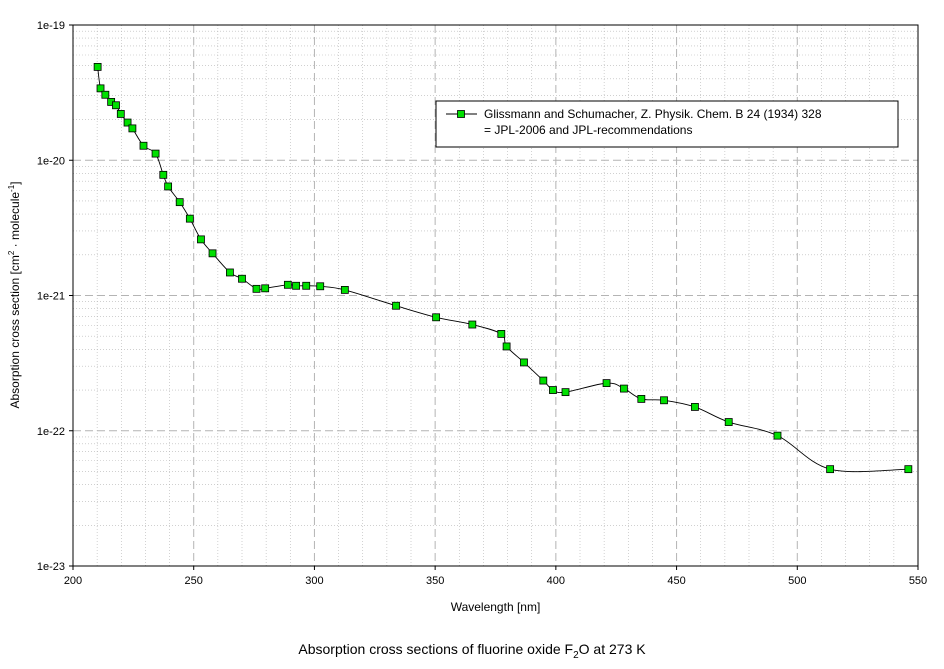 The height and width of the screenshot is (669, 944). Describe the element at coordinates (194, 581) in the screenshot. I see `x-tick-label: 250` at that location.